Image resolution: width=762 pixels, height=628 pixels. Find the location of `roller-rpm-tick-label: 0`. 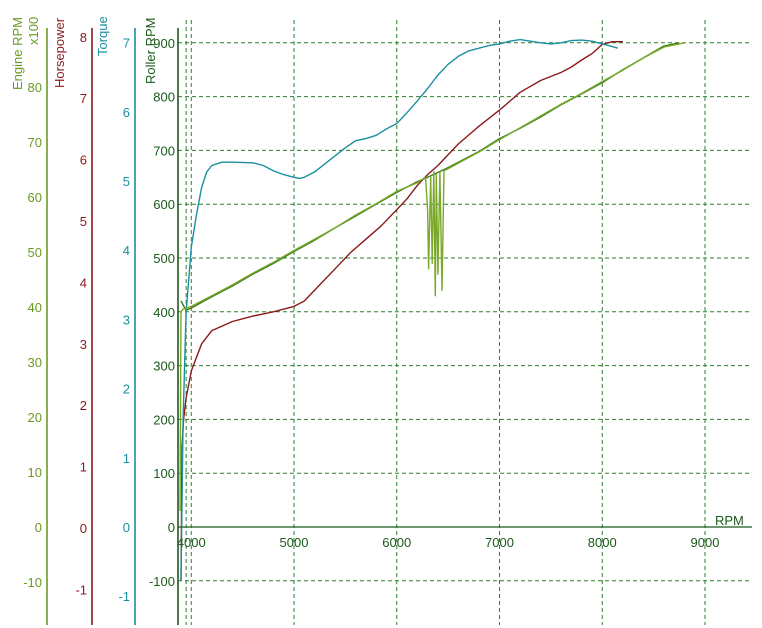

roller-rpm-tick-label: 0 is located at coordinates (171, 527).